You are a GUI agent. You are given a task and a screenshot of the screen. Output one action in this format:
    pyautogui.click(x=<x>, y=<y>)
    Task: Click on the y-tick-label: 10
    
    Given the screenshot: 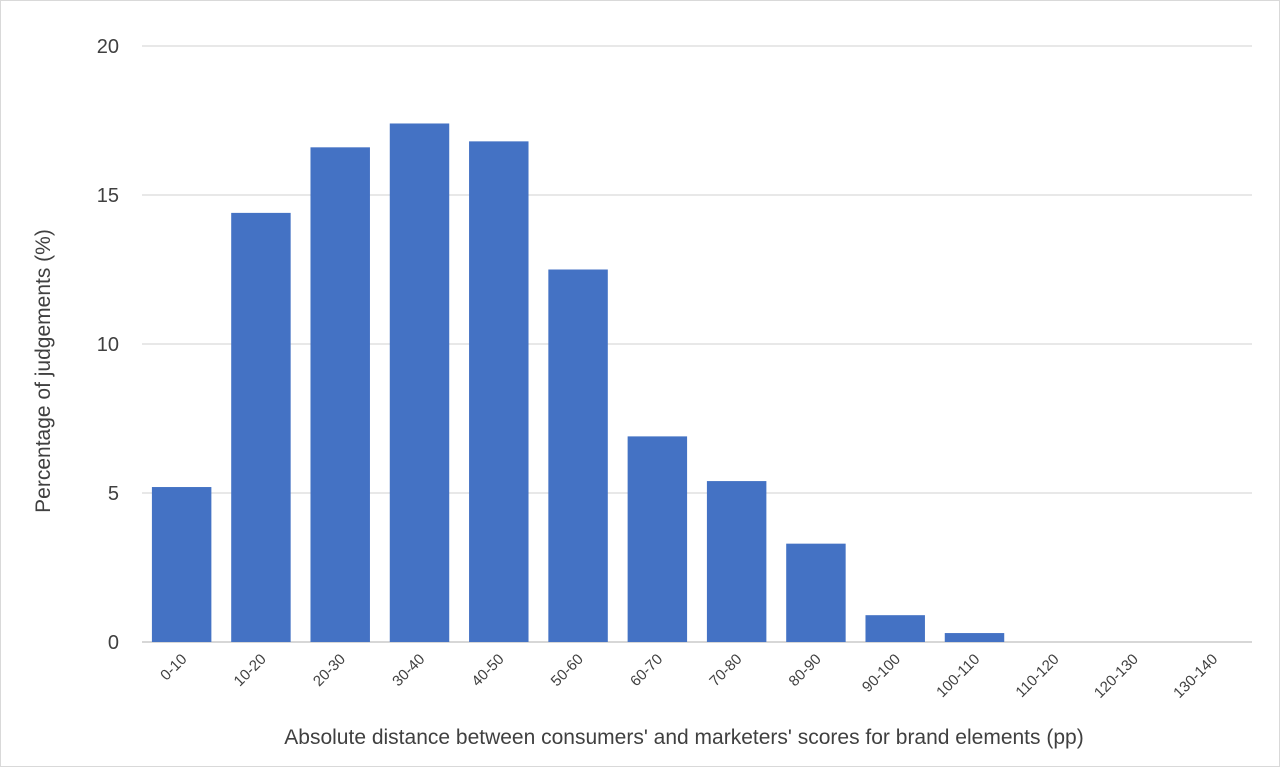 What is the action you would take?
    pyautogui.click(x=108, y=345)
    